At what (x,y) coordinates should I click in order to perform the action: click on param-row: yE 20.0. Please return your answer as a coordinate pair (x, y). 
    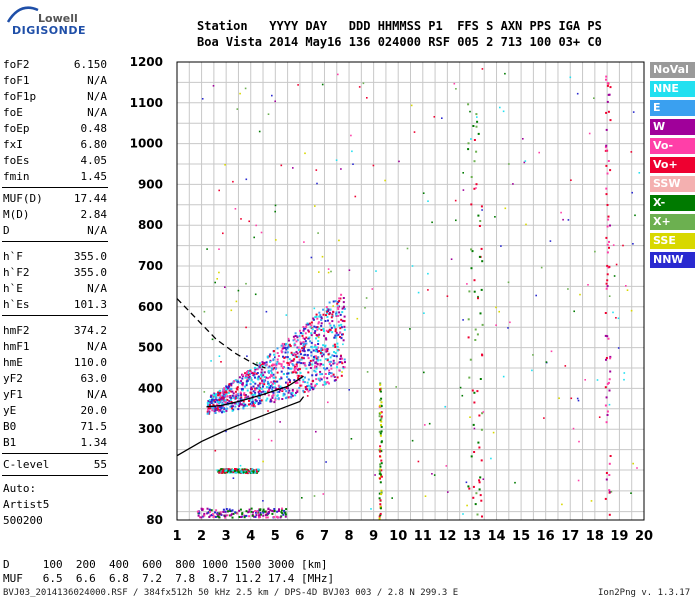
    Looking at the image, I should click on (55, 411).